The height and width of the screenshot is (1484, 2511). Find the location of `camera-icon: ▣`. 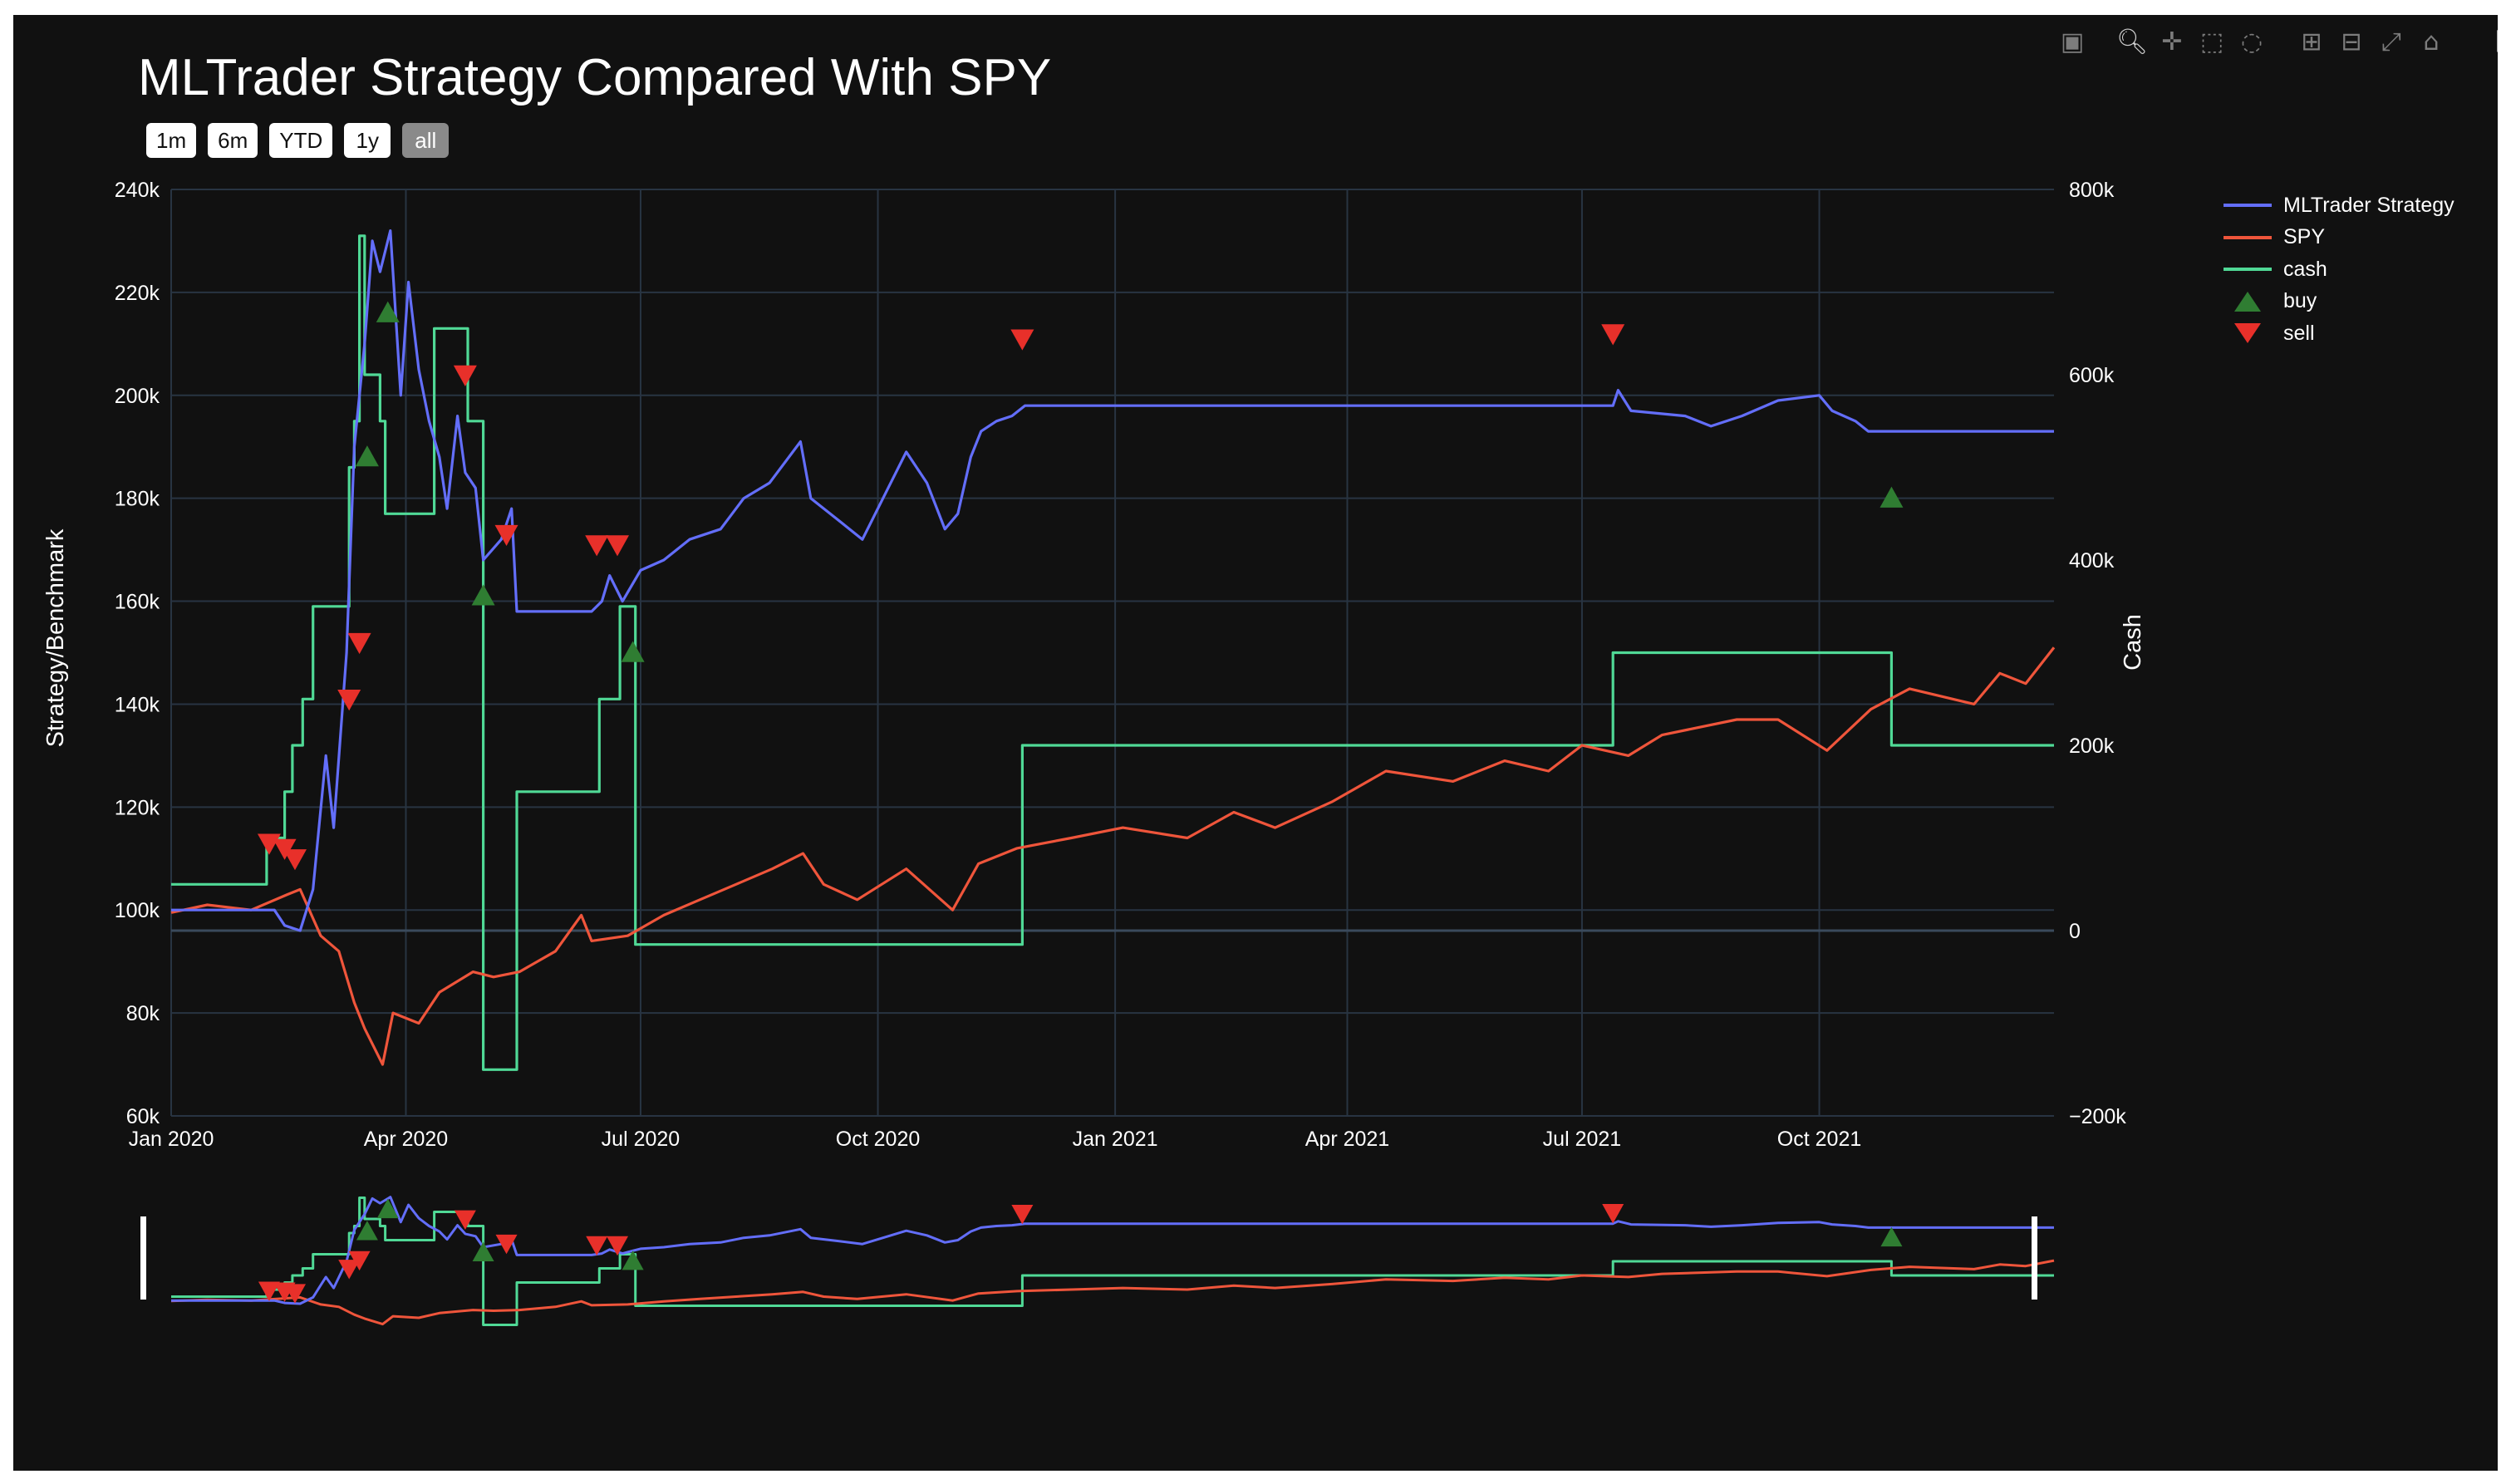

camera-icon: ▣ is located at coordinates (2072, 42).